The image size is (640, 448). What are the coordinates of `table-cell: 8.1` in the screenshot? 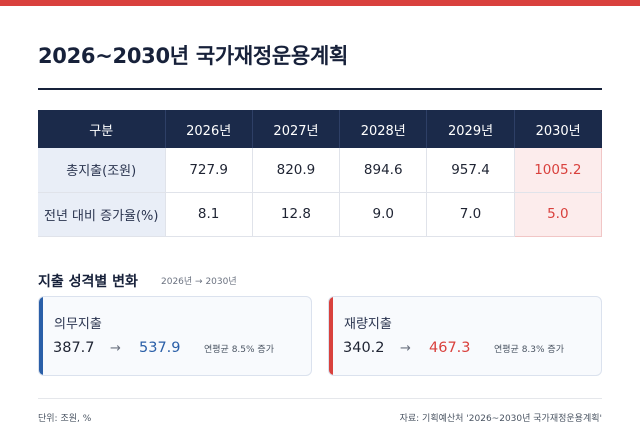 It's located at (209, 214).